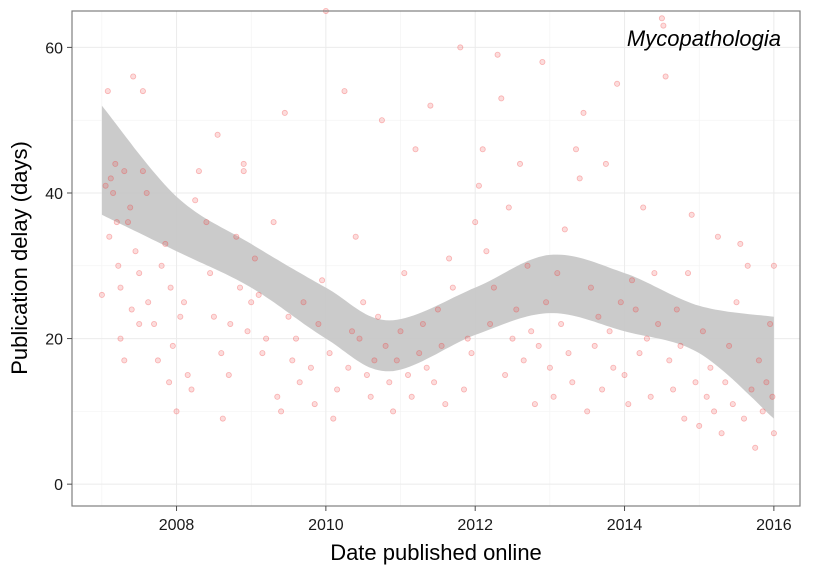 This screenshot has height=570, width=825. Describe the element at coordinates (704, 38) in the screenshot. I see `chart-annotation: Mycopathologia` at that location.